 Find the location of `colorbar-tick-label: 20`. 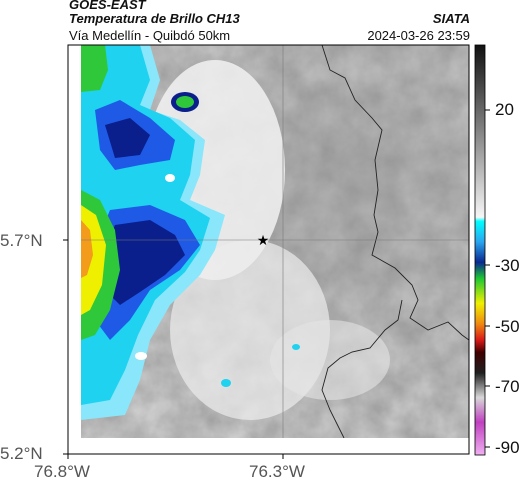

colorbar-tick-label: 20 is located at coordinates (504, 109).